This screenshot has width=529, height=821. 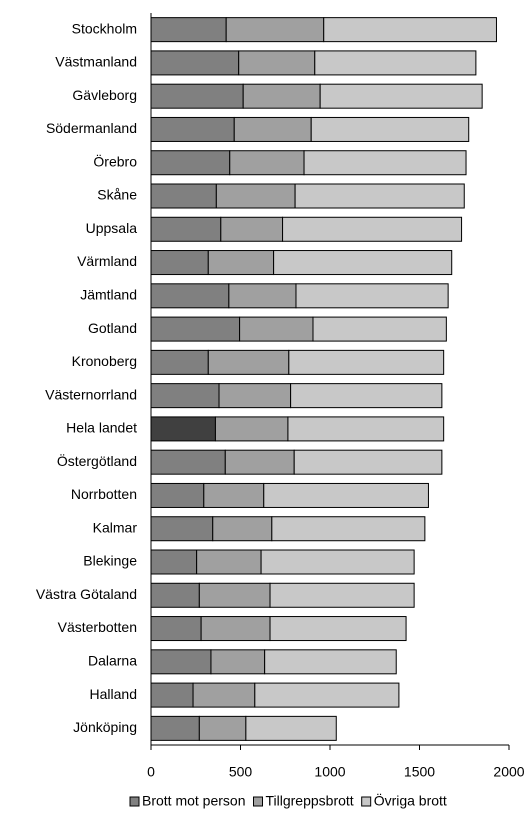 What do you see at coordinates (110, 561) in the screenshot?
I see `category-label: Blekinge` at bounding box center [110, 561].